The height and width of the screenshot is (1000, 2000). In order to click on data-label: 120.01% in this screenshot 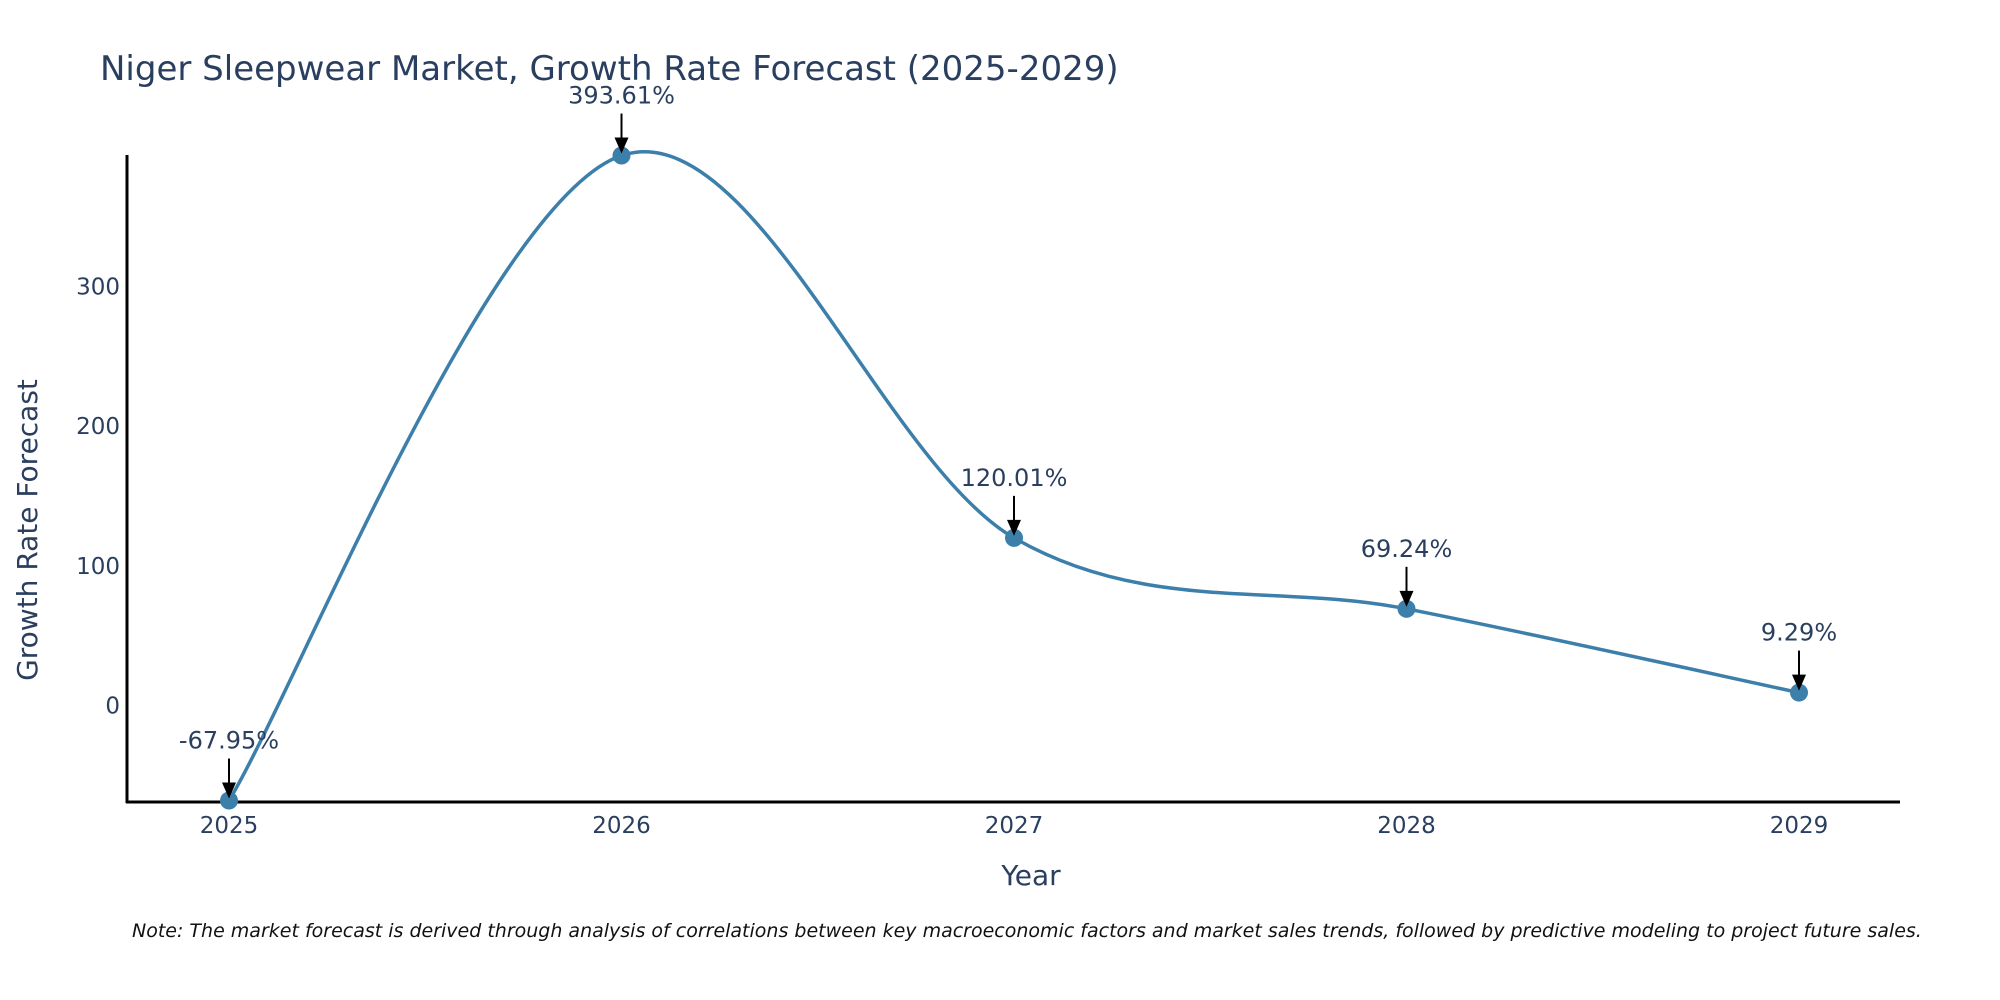, I will do `click(1014, 478)`.